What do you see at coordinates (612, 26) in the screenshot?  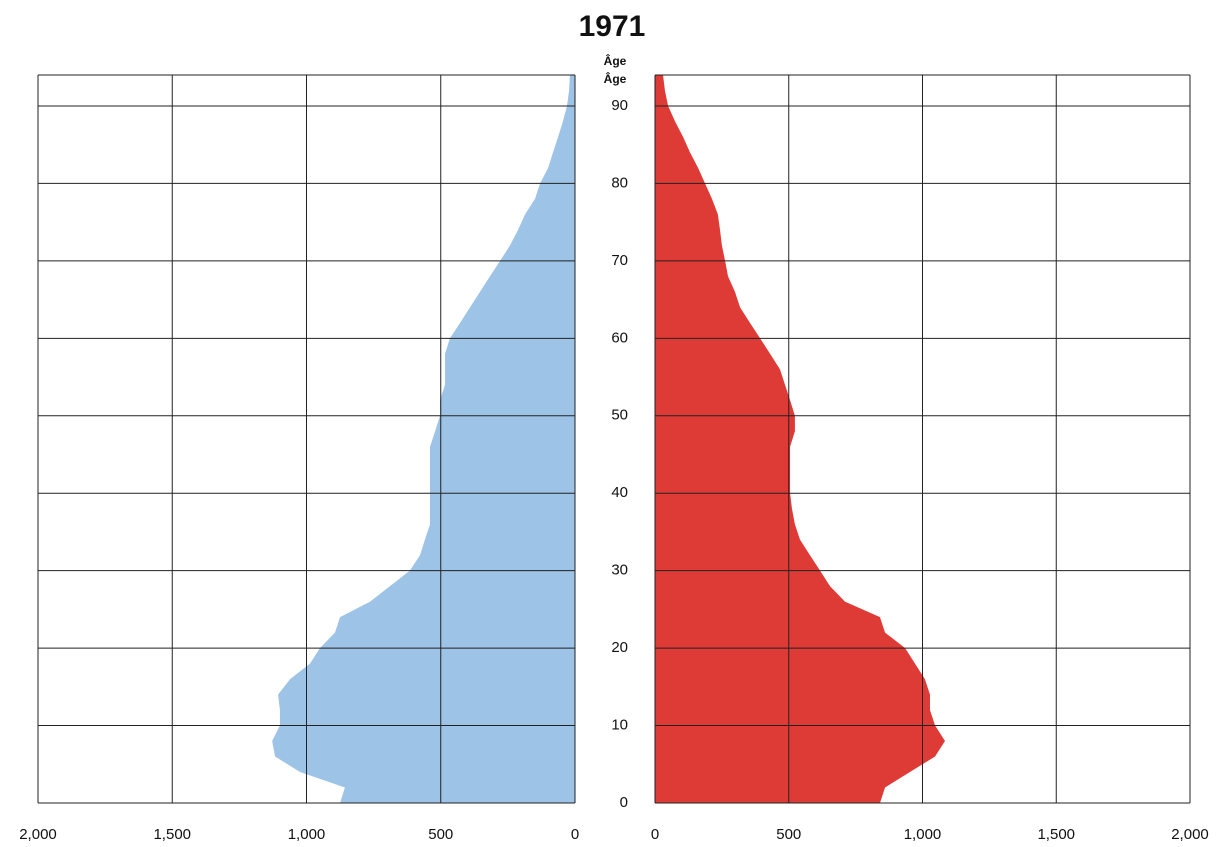 I see `chart-title: 1971` at bounding box center [612, 26].